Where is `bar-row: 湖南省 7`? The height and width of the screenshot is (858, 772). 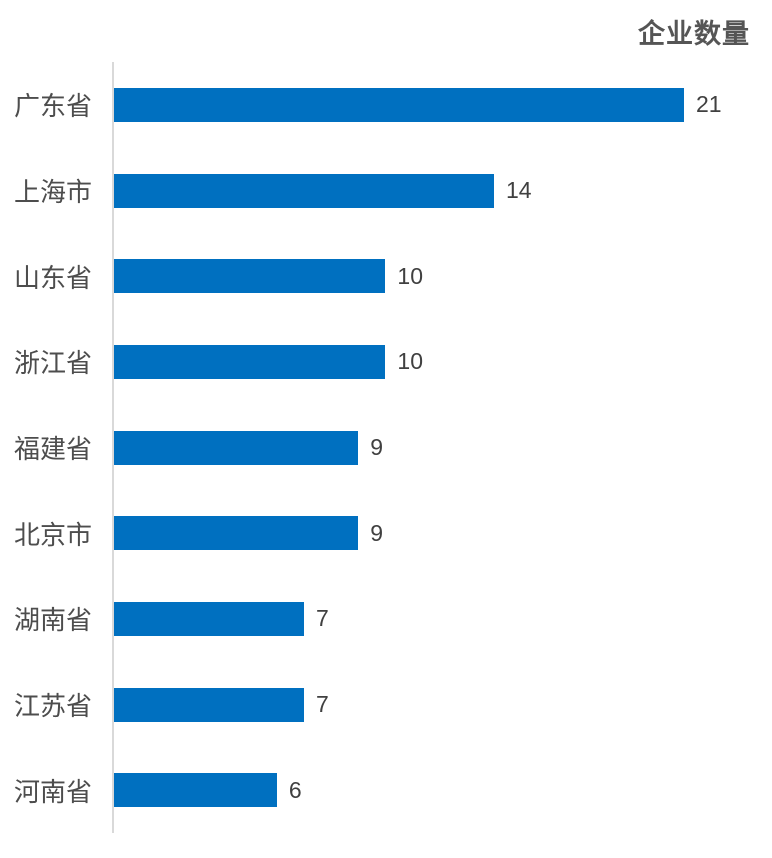
bar-row: 湖南省 7 is located at coordinates (386, 619).